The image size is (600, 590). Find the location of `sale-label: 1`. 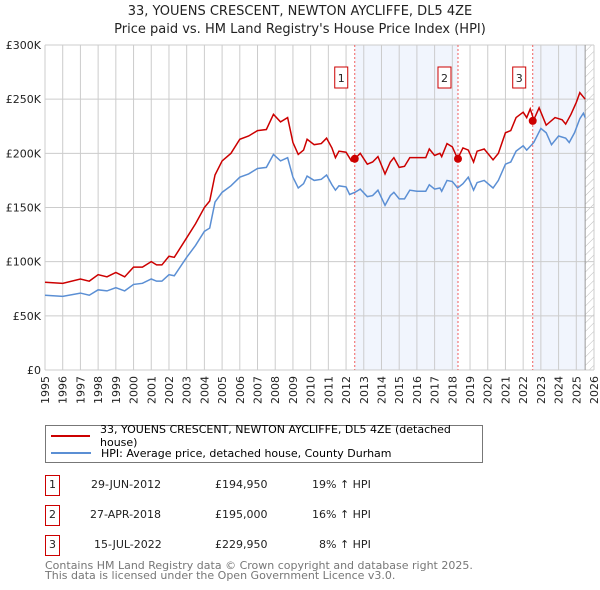

sale-label: 1 is located at coordinates (341, 78).